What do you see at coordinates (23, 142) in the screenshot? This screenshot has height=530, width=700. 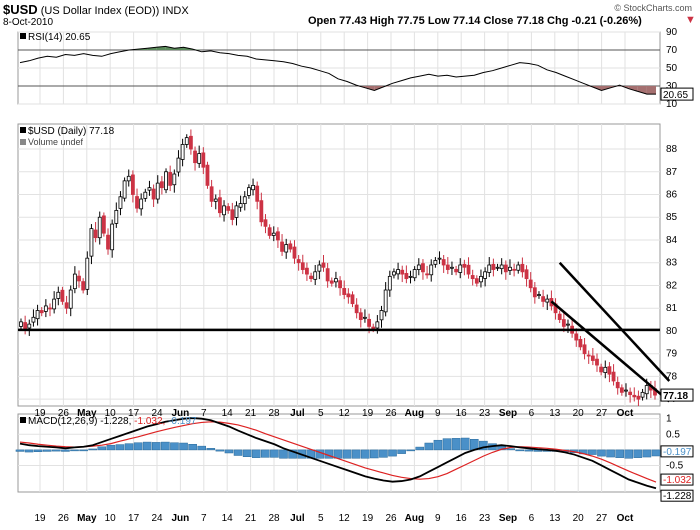 I see `volume-legend-swatch` at bounding box center [23, 142].